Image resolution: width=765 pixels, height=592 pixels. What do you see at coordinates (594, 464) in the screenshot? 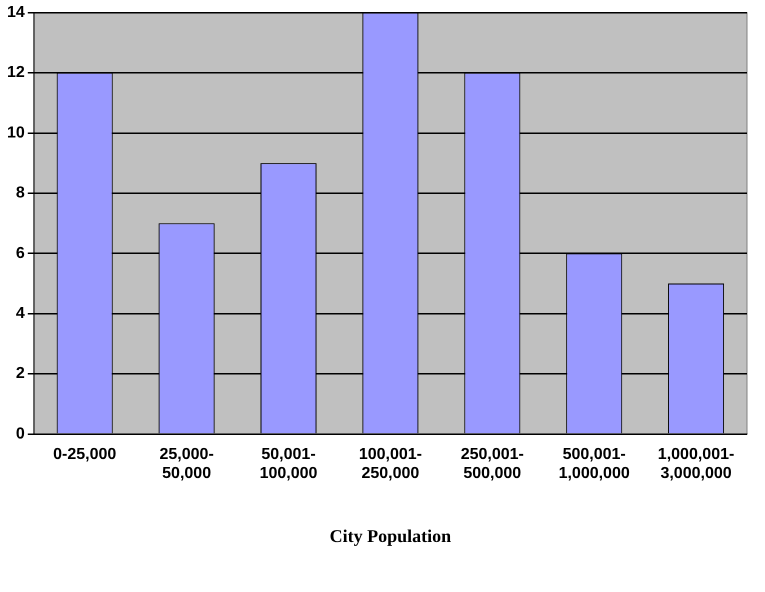
I see `x-tick-label: 500,001-1,000,000` at bounding box center [594, 464].